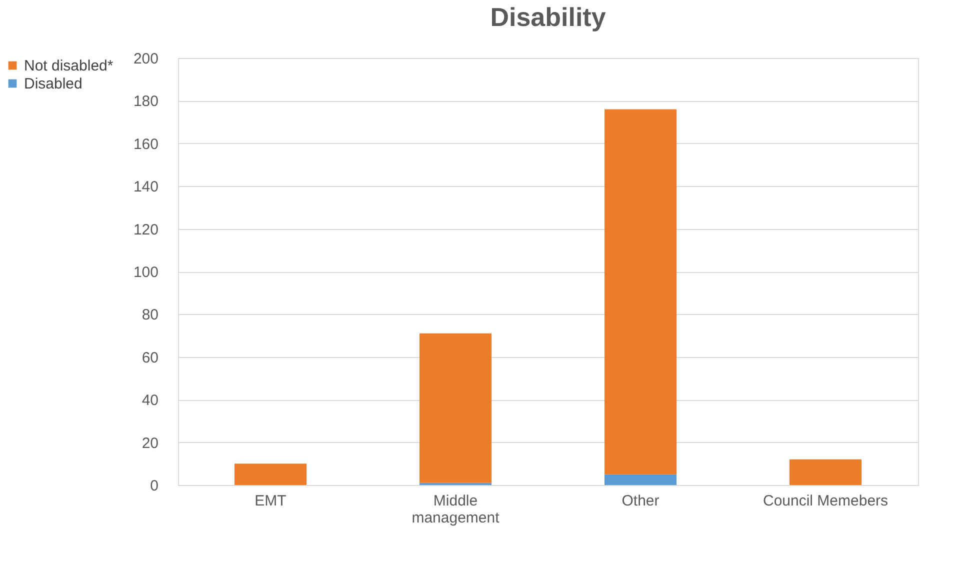  What do you see at coordinates (270, 501) in the screenshot?
I see `x-tick-label: EMT` at bounding box center [270, 501].